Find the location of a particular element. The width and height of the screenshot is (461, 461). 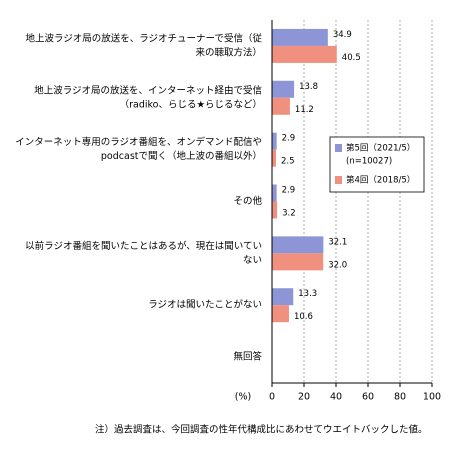

value-label: 3.2 is located at coordinates (289, 214).